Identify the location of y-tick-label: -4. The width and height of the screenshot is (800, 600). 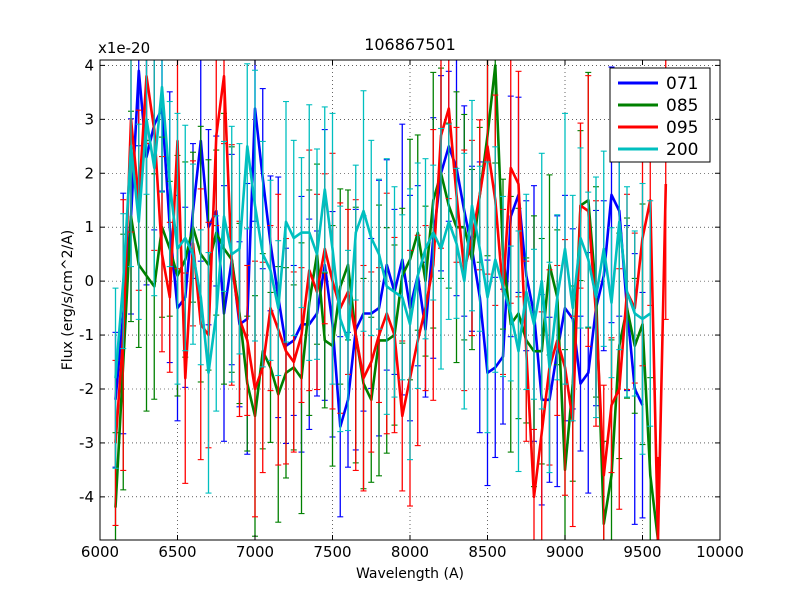
(86, 497).